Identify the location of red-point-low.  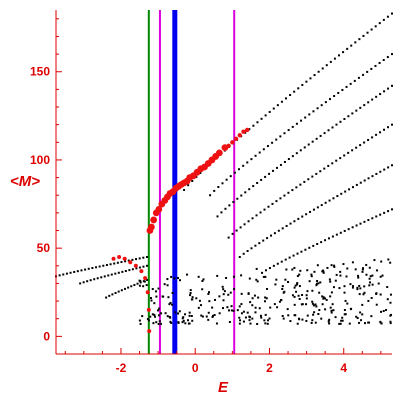
(148, 309).